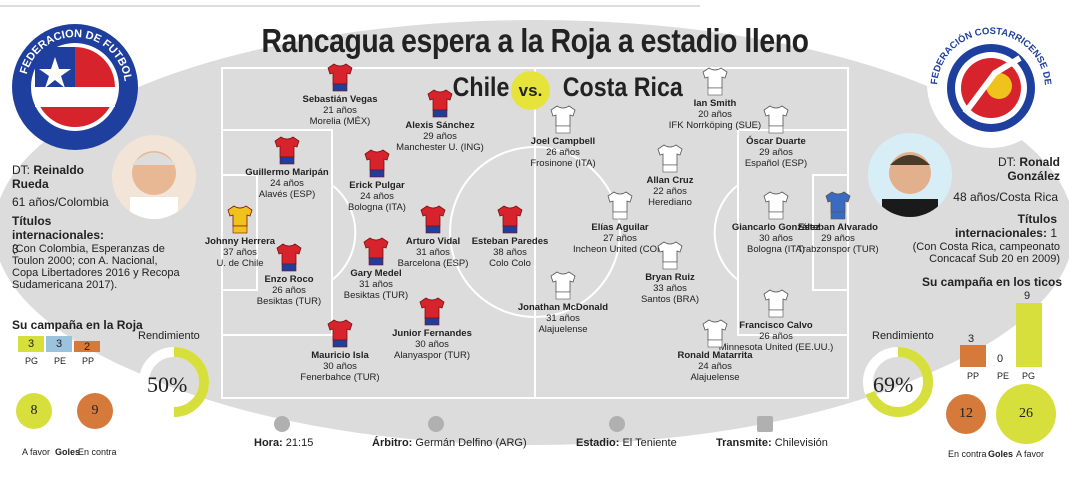 The height and width of the screenshot is (501, 1069). I want to click on cr-player-age: 22 años, so click(670, 191).